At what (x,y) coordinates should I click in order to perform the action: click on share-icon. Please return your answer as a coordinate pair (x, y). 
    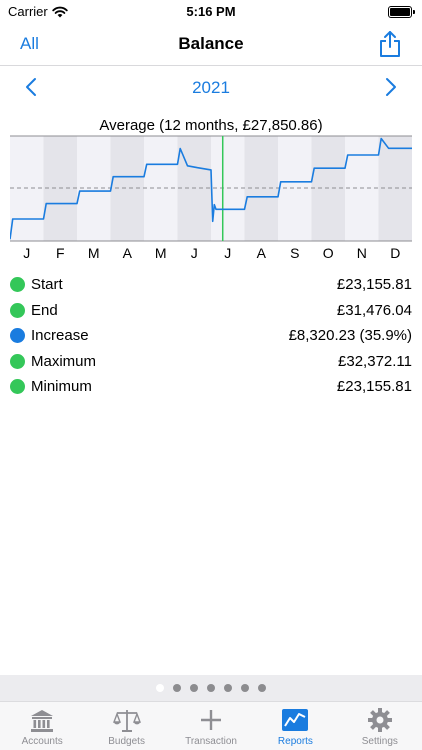
    Looking at the image, I should click on (390, 44).